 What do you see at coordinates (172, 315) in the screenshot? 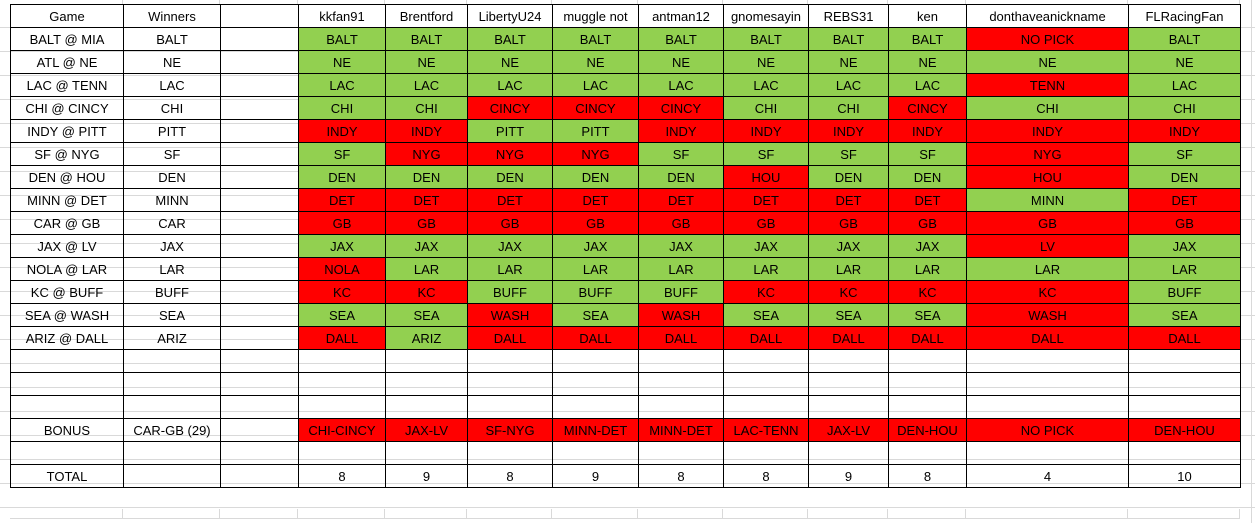
I see `cell-winner: SEA` at bounding box center [172, 315].